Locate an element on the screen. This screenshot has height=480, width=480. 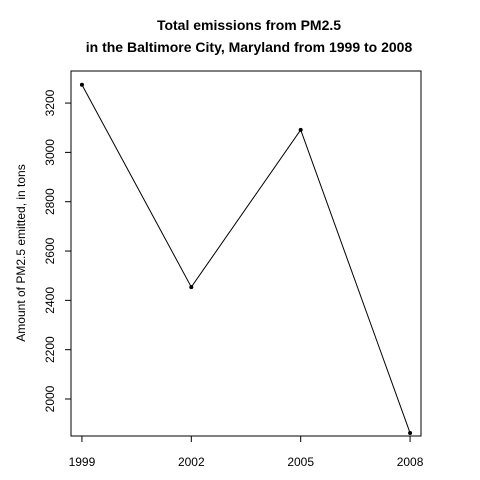
y-tick-label: 2200 is located at coordinates (50, 349).